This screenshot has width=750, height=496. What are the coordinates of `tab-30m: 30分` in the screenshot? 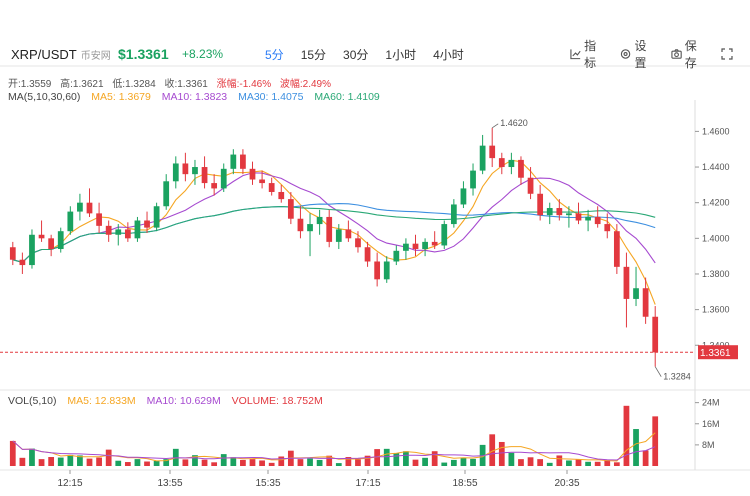 It's located at (356, 54).